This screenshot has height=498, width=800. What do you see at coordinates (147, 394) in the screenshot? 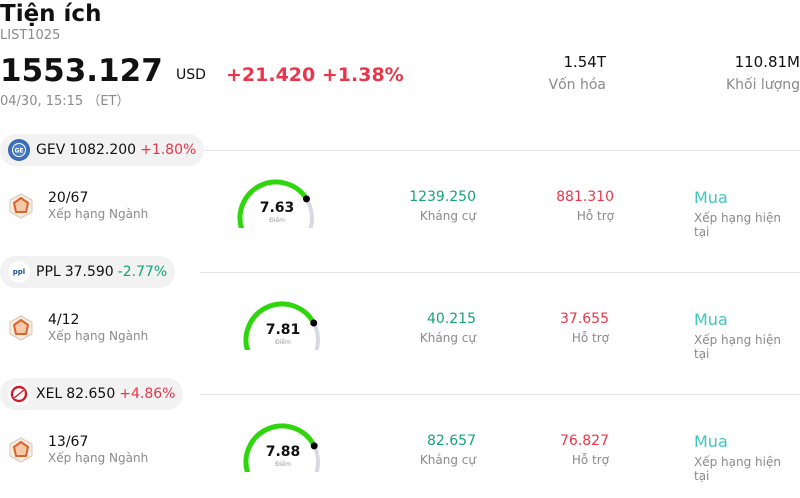
I see `ticker-change-percent: +4.86%` at bounding box center [147, 394].